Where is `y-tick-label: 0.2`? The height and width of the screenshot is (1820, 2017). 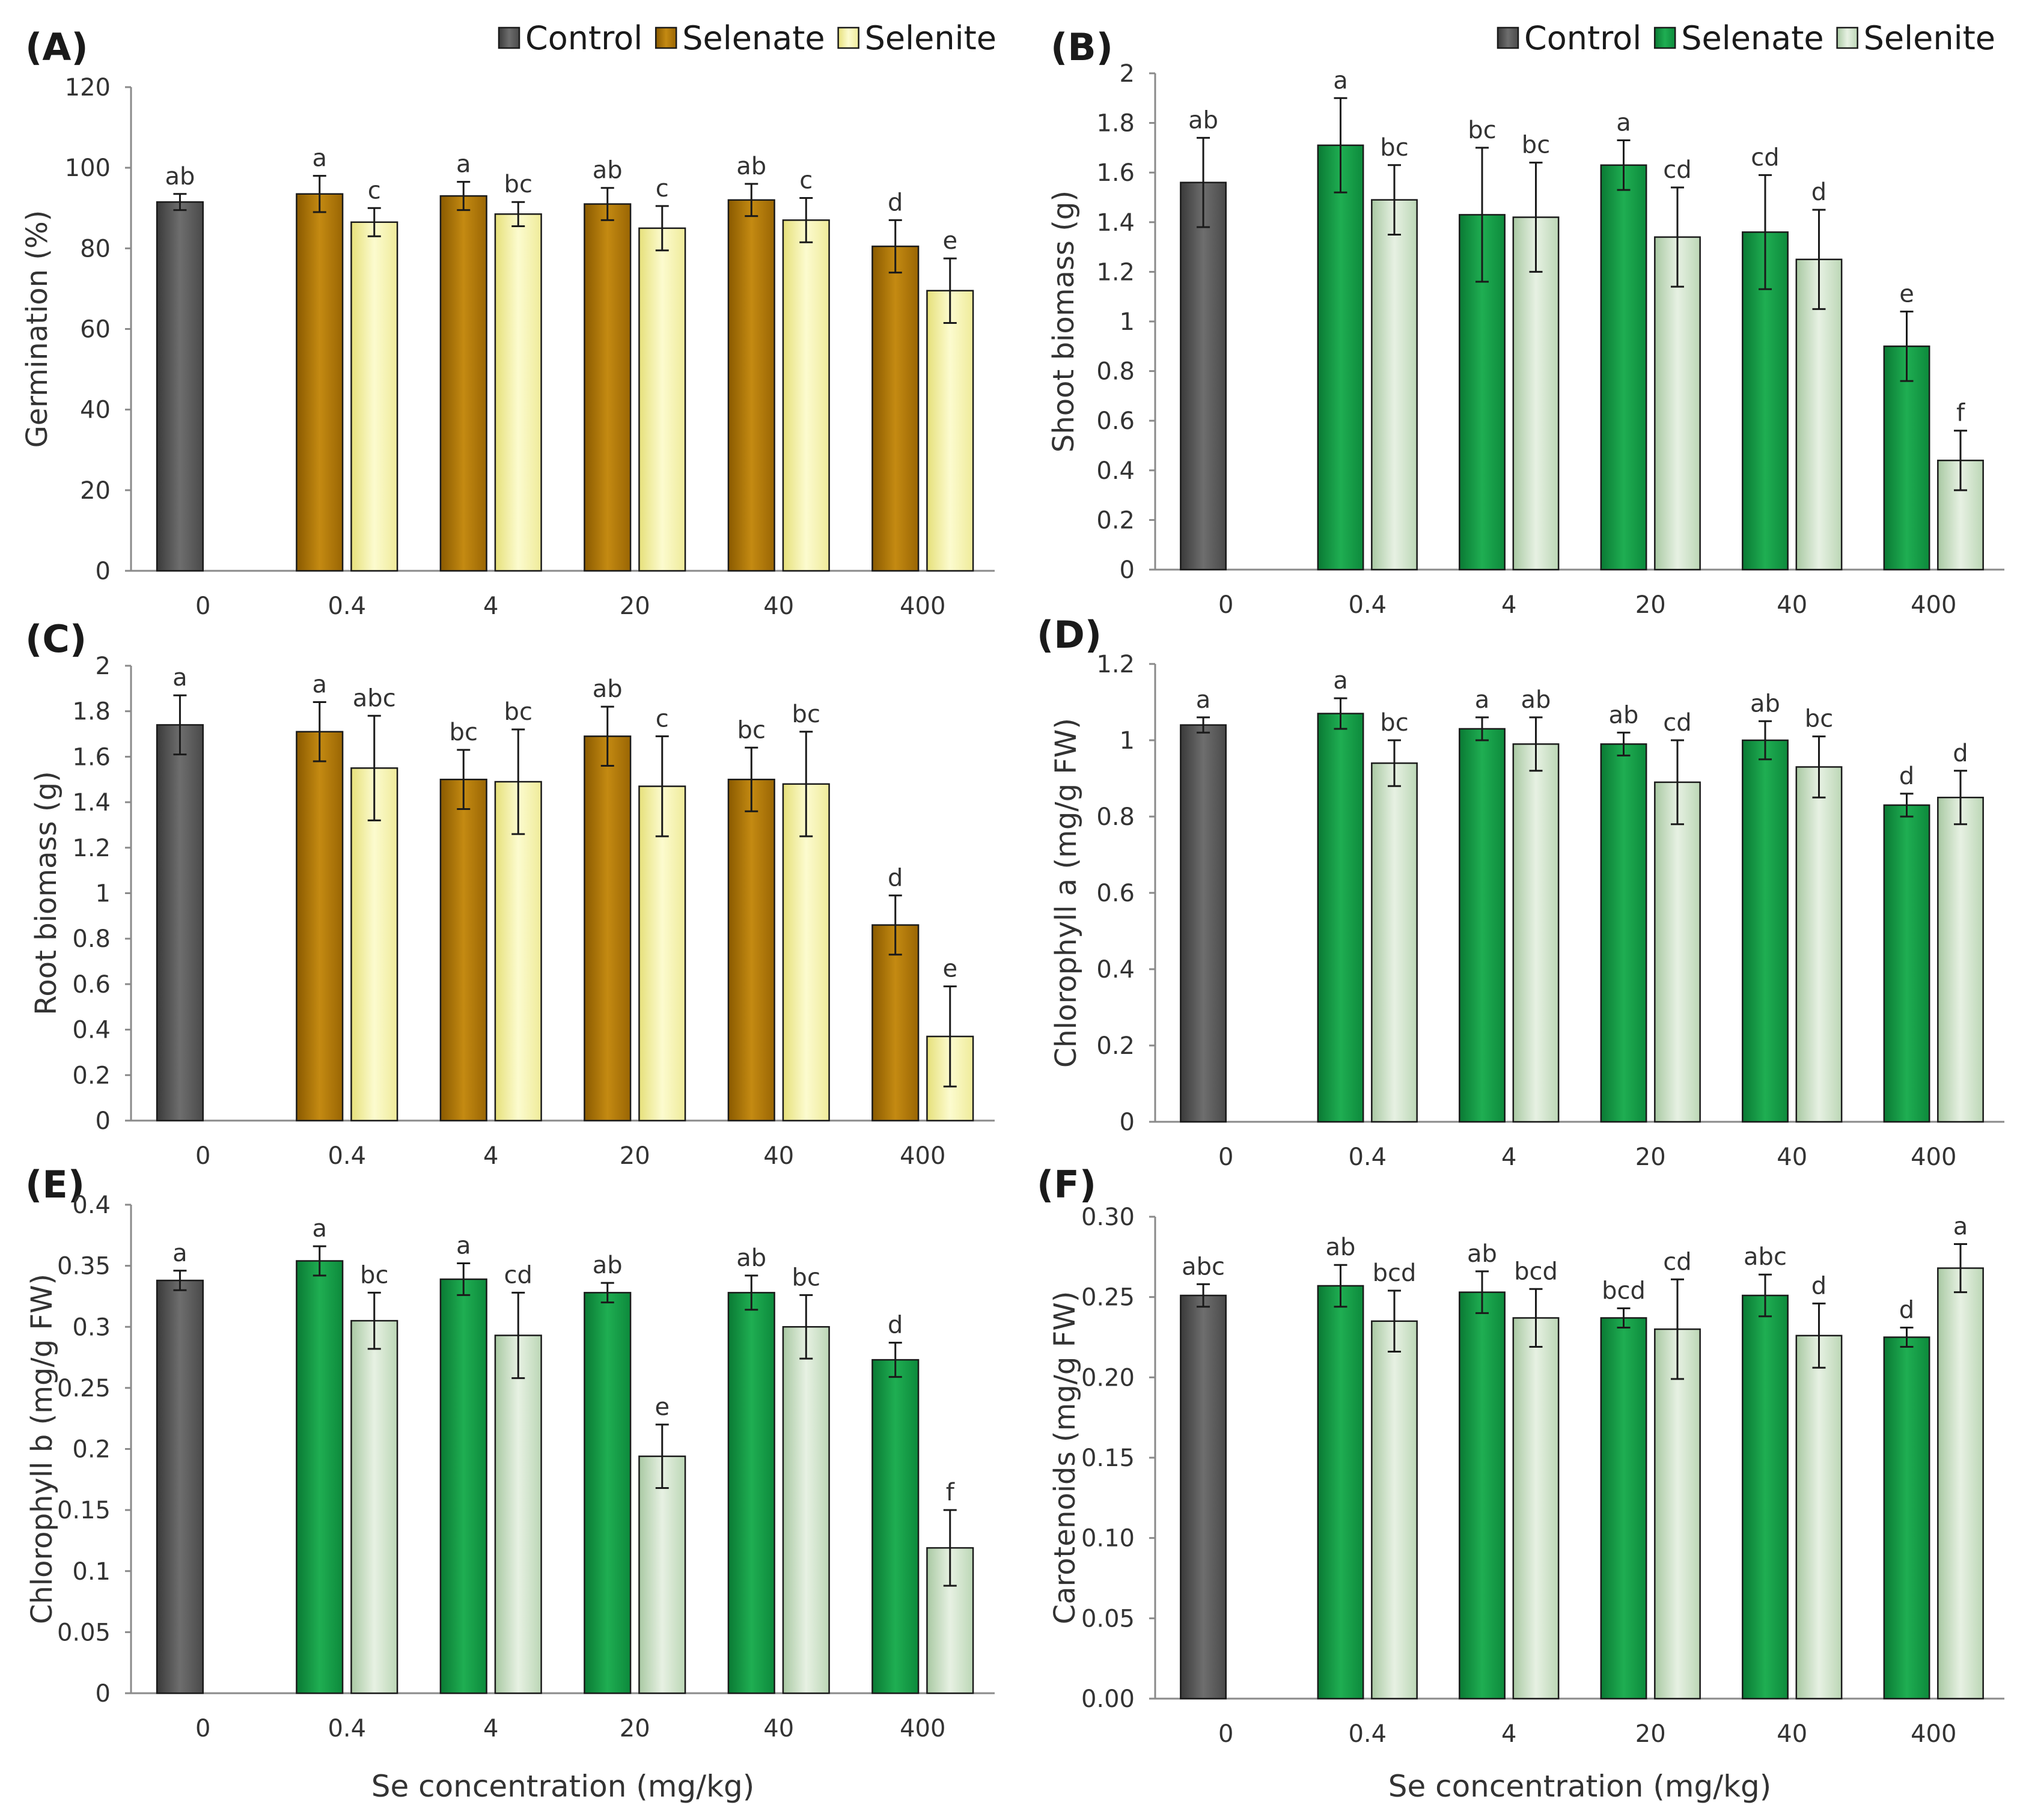 y-tick-label: 0.2 is located at coordinates (91, 1450).